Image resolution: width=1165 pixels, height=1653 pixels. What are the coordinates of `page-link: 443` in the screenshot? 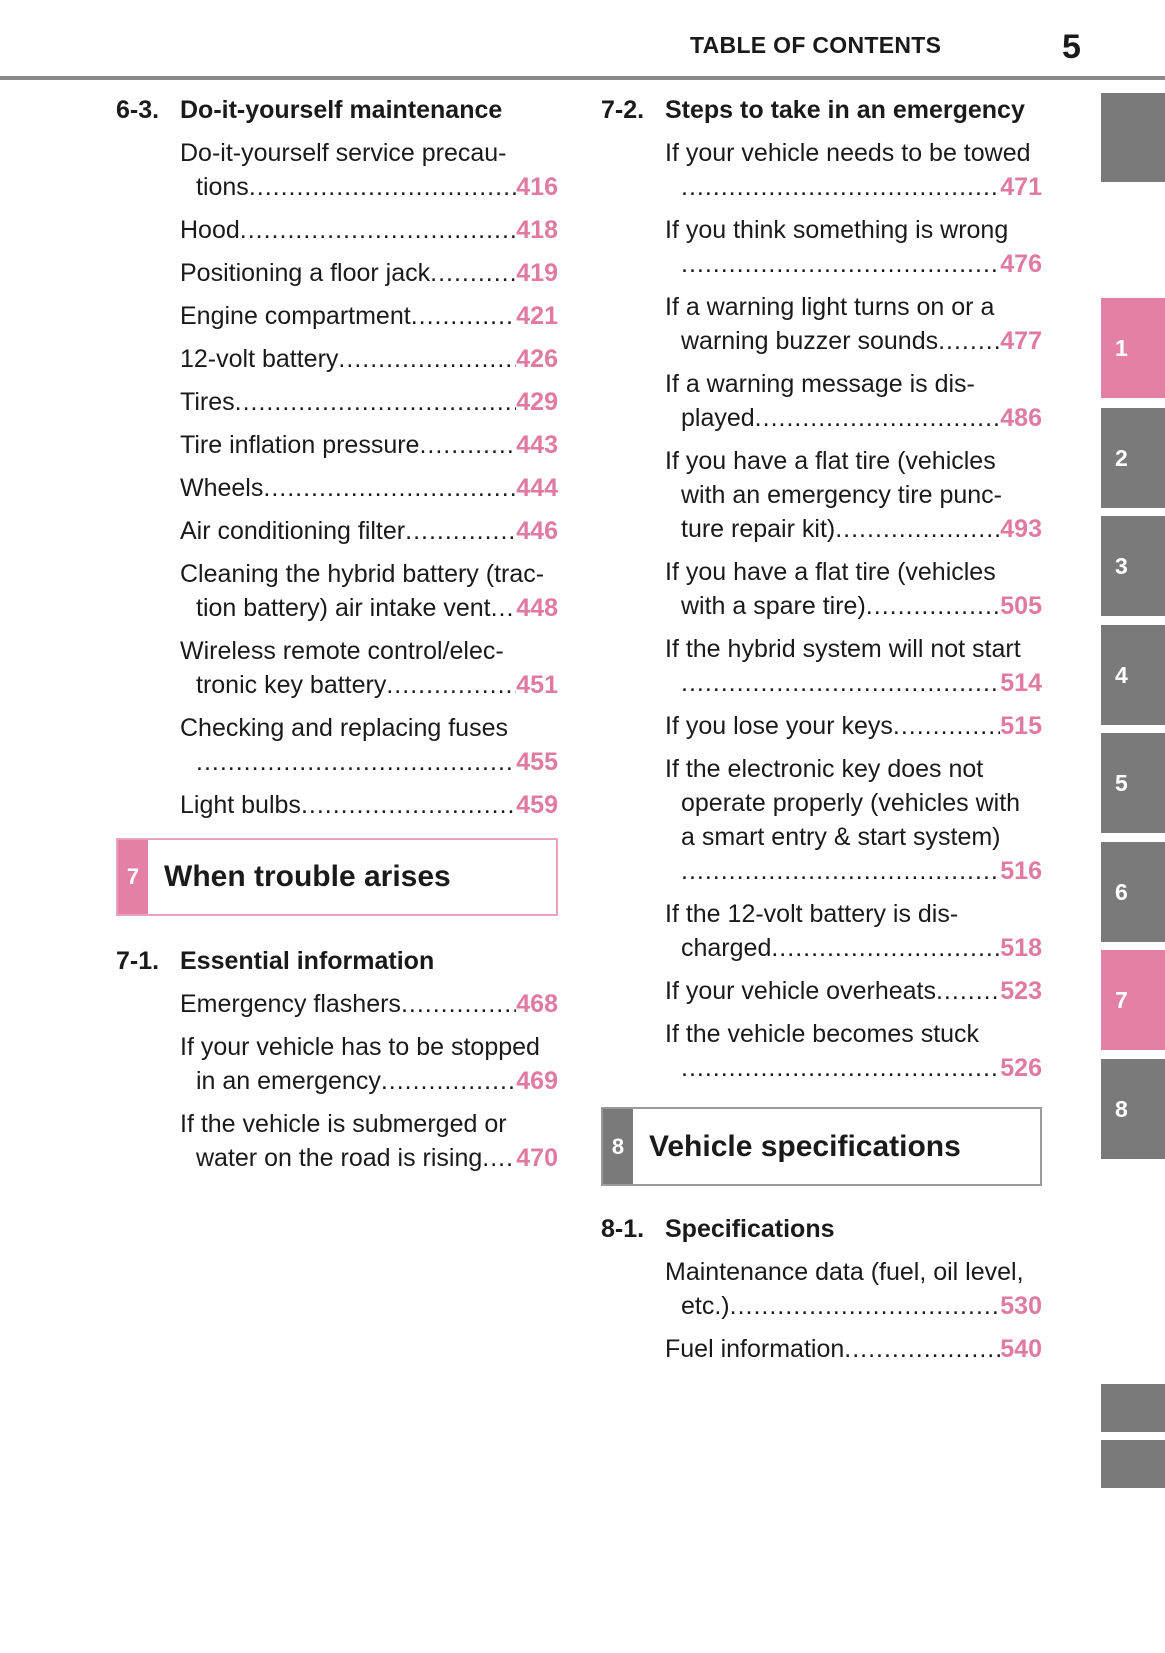 It's located at (537, 445).